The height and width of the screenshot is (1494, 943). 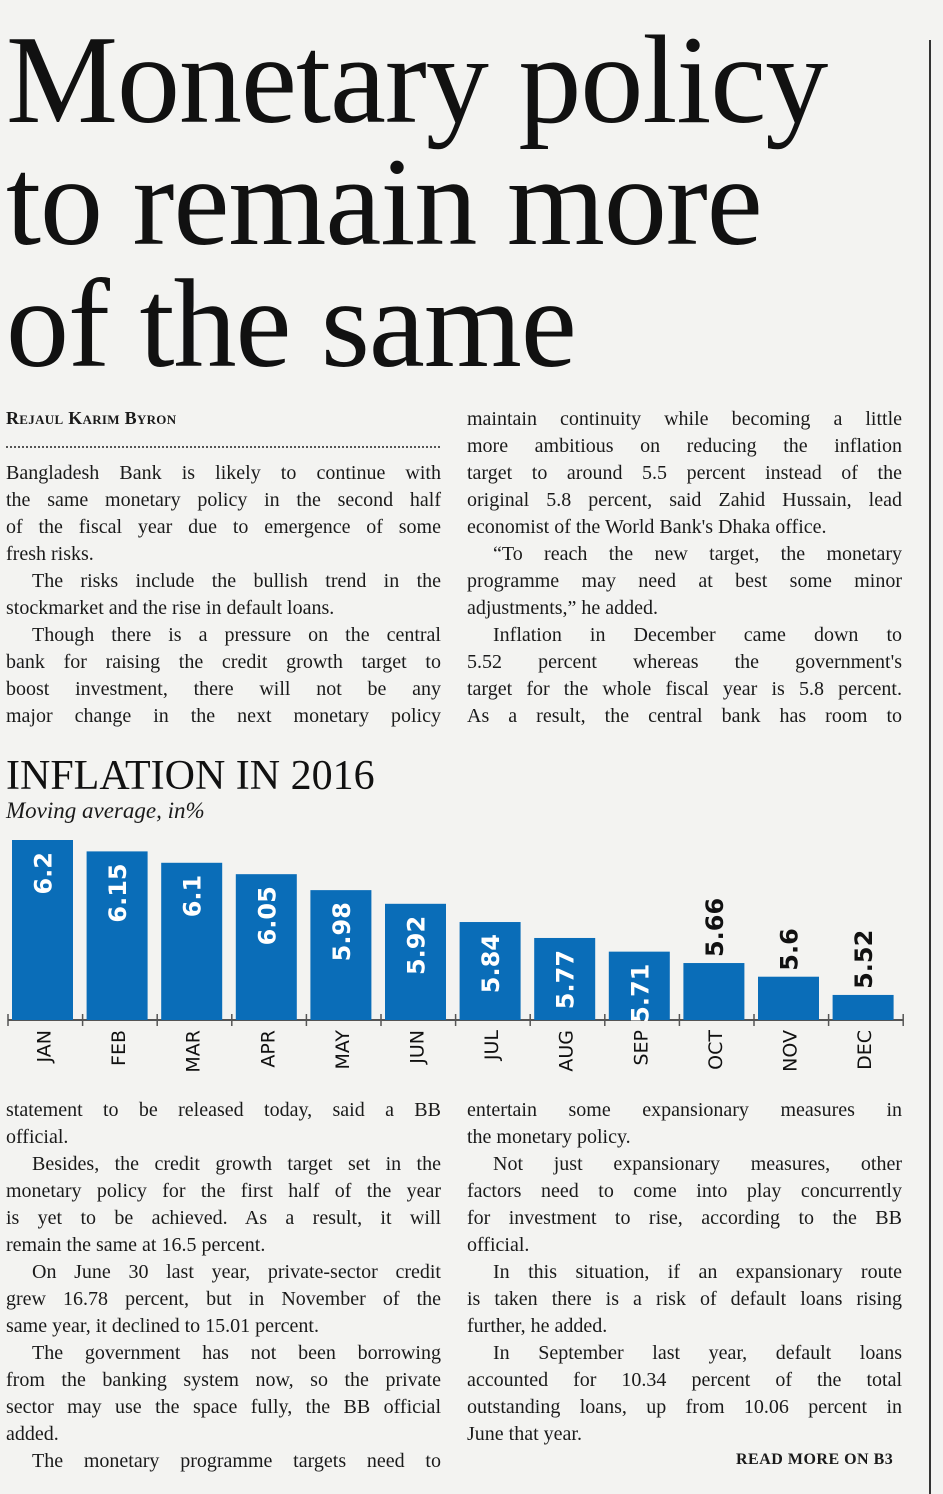 I want to click on x-tick-label: SEP, so click(x=641, y=1048).